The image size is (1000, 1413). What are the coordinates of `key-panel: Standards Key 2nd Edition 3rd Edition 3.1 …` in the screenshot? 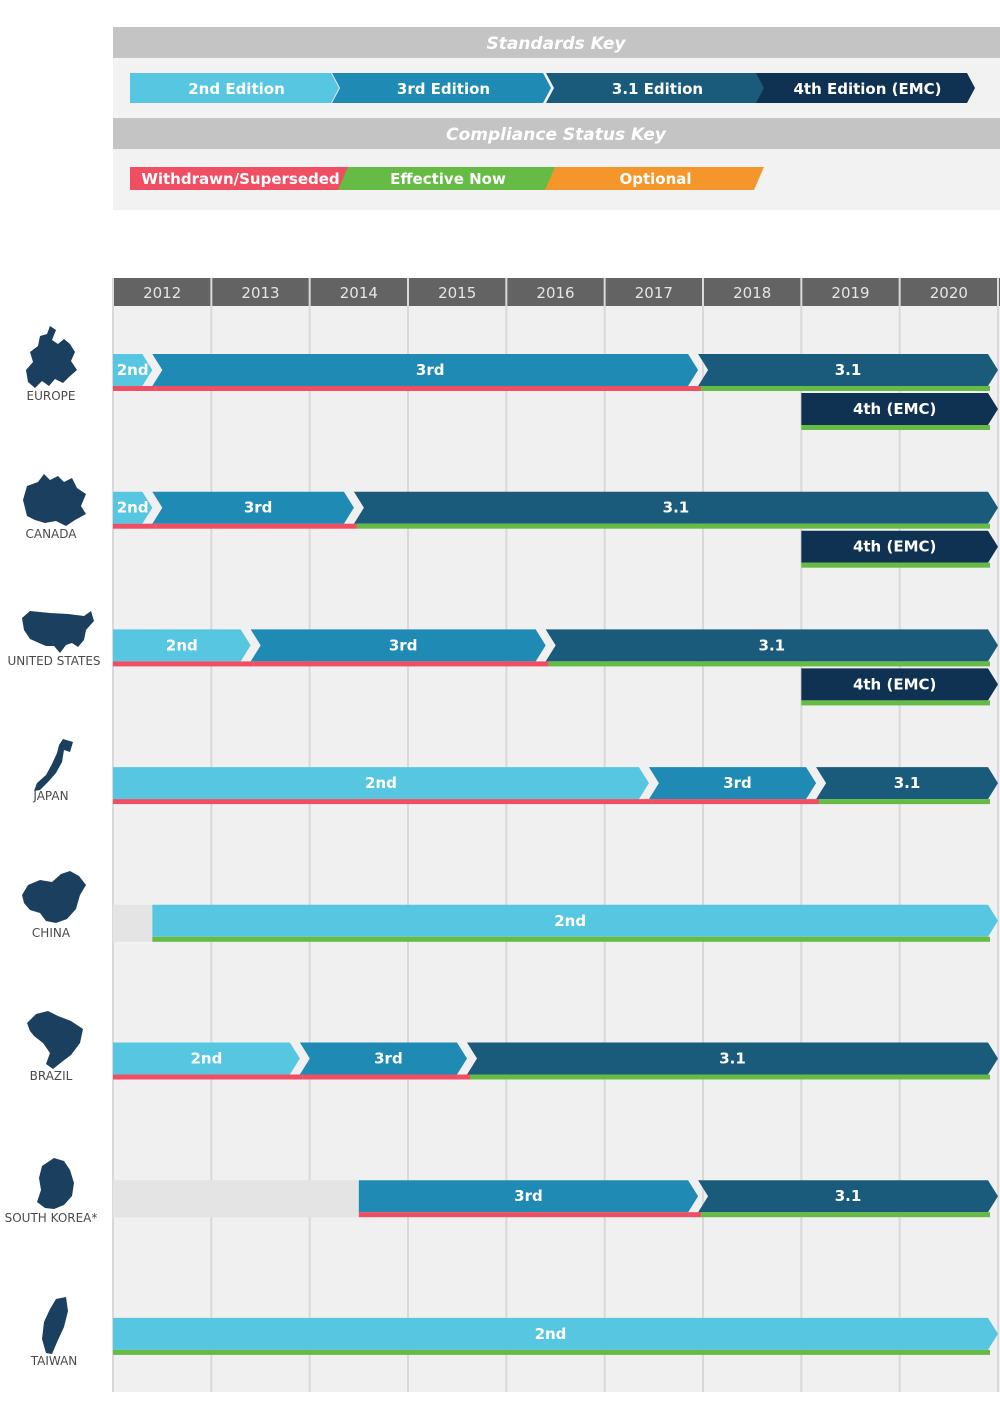 It's located at (556, 118).